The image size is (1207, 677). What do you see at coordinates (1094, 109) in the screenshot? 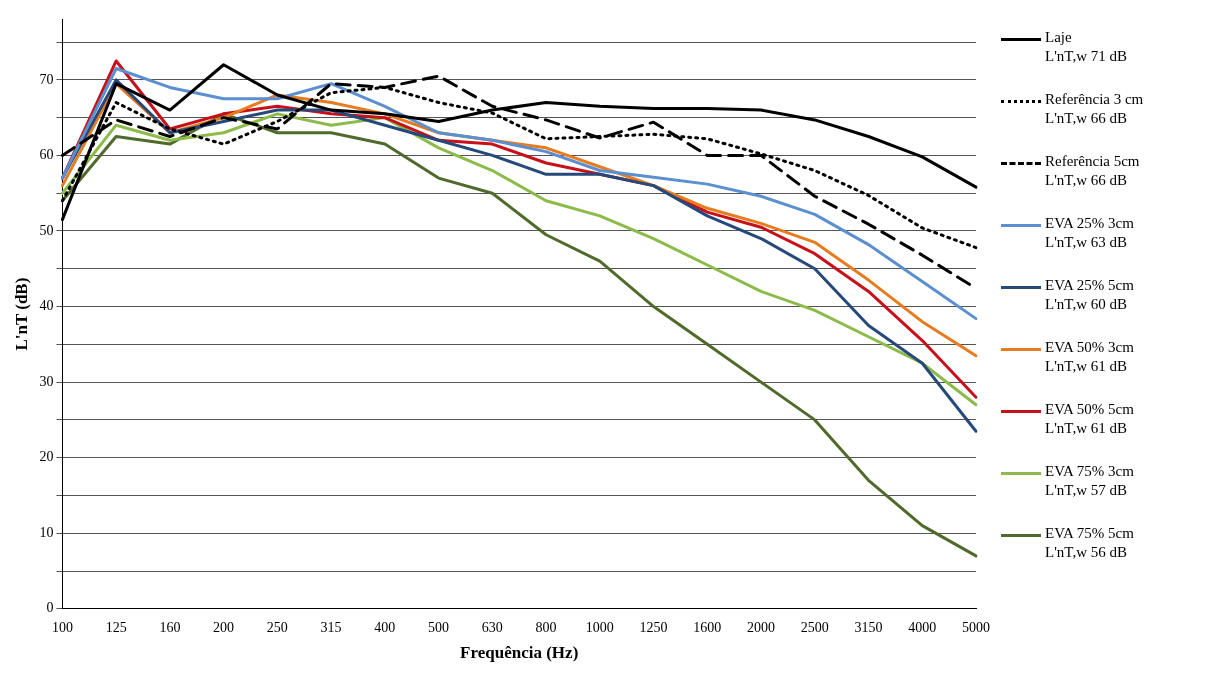
I see `legend-label: Referência 3 cm L'nT,w 66 dB` at bounding box center [1094, 109].